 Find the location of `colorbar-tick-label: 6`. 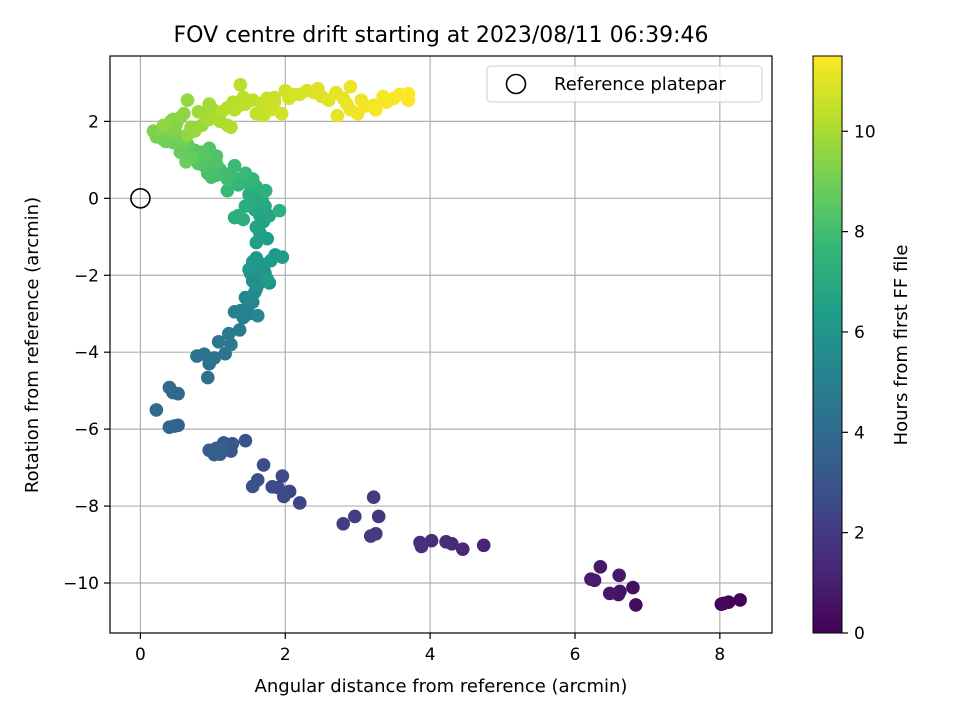

colorbar-tick-label: 6 is located at coordinates (859, 333).